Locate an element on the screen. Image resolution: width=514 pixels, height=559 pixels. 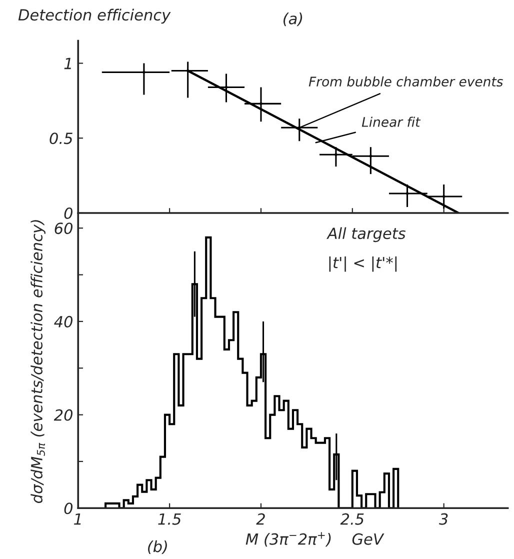
y-tick-label: 20 is located at coordinates (63, 415).